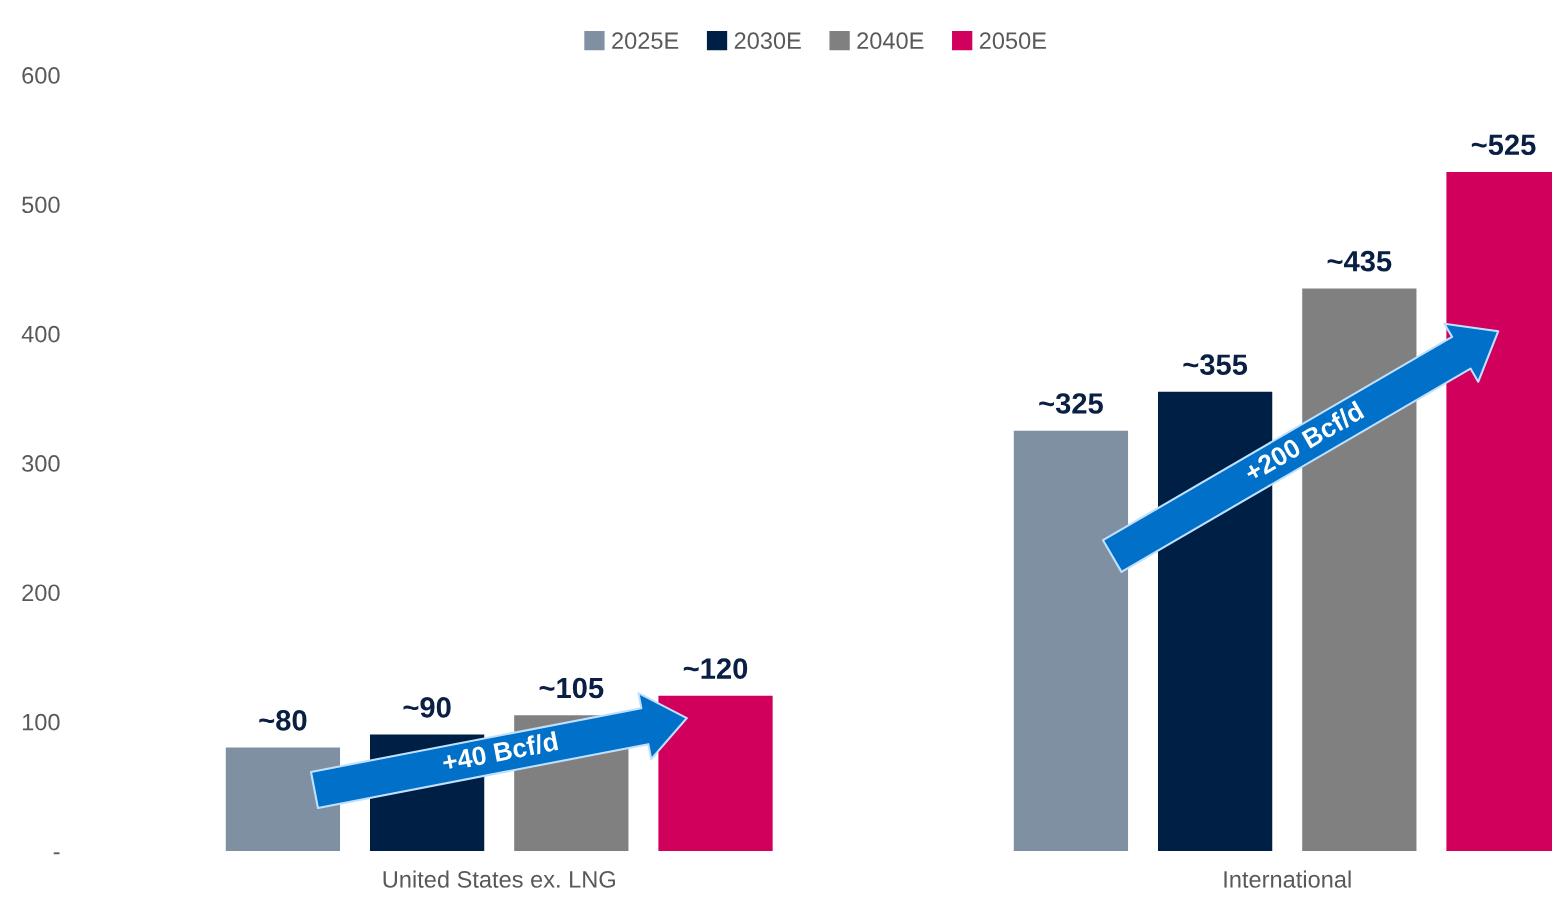 This screenshot has width=1552, height=904. What do you see at coordinates (890, 41) in the screenshot?
I see `legend-label: 2040E` at bounding box center [890, 41].